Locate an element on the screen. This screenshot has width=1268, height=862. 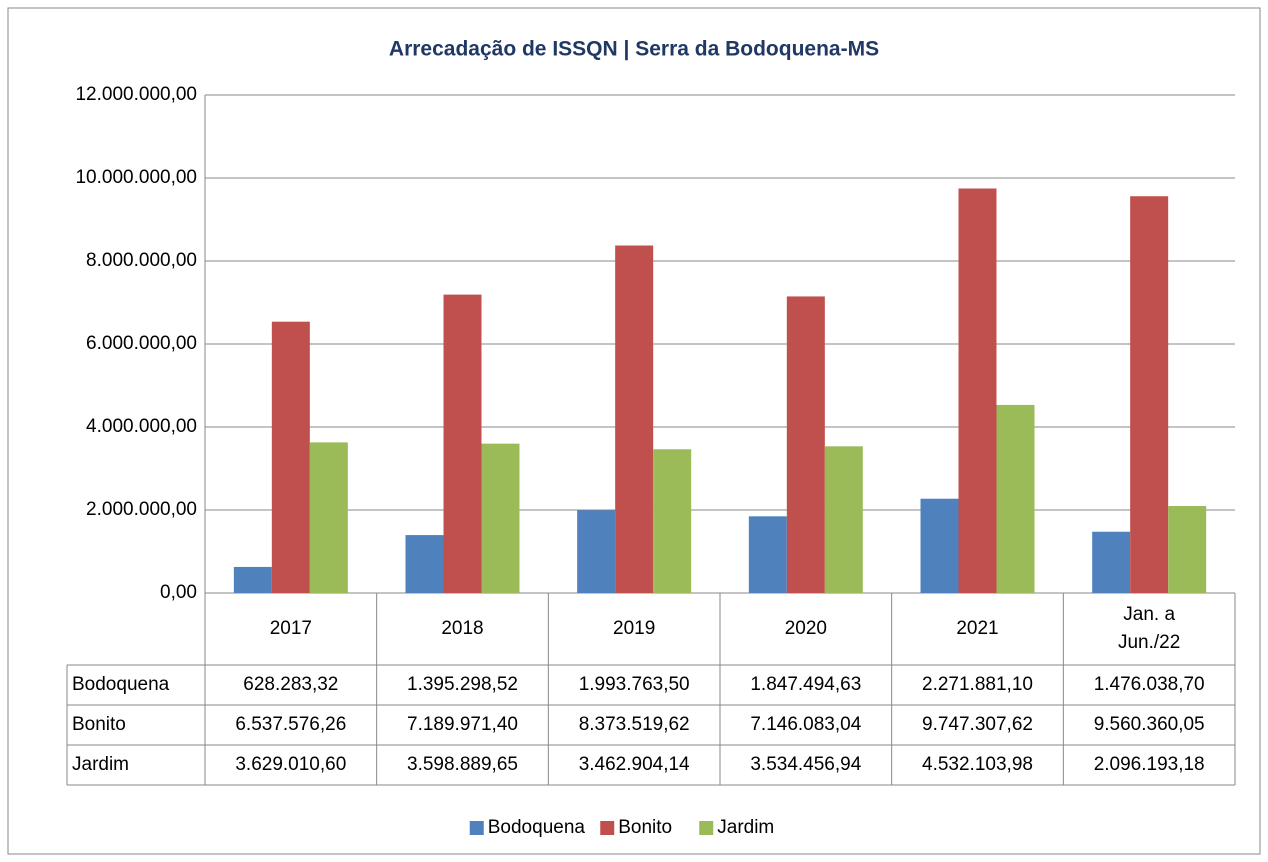
x-tick-label-wrap: Jan. a Jun./22 is located at coordinates (1149, 629).